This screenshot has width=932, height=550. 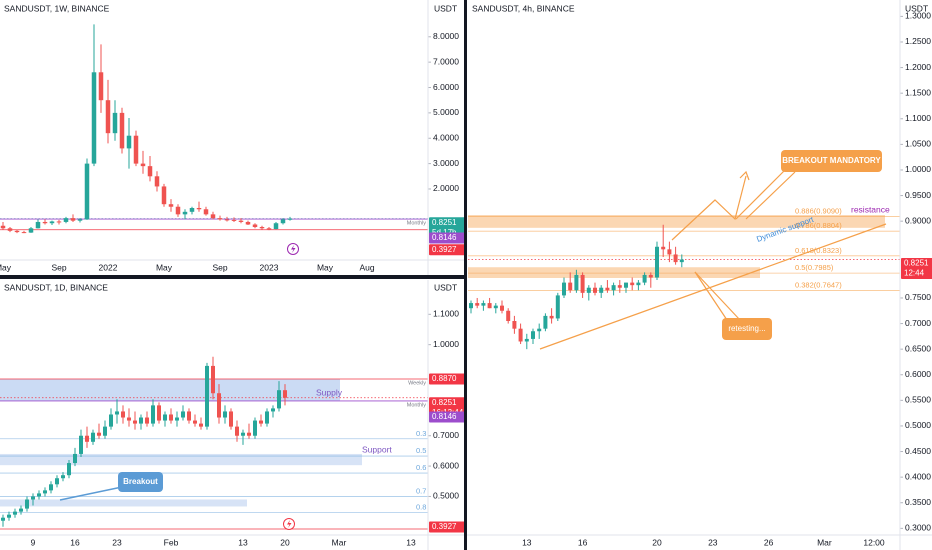 What do you see at coordinates (918, 451) in the screenshot?
I see `y-tick-label: 0.4500` at bounding box center [918, 451].